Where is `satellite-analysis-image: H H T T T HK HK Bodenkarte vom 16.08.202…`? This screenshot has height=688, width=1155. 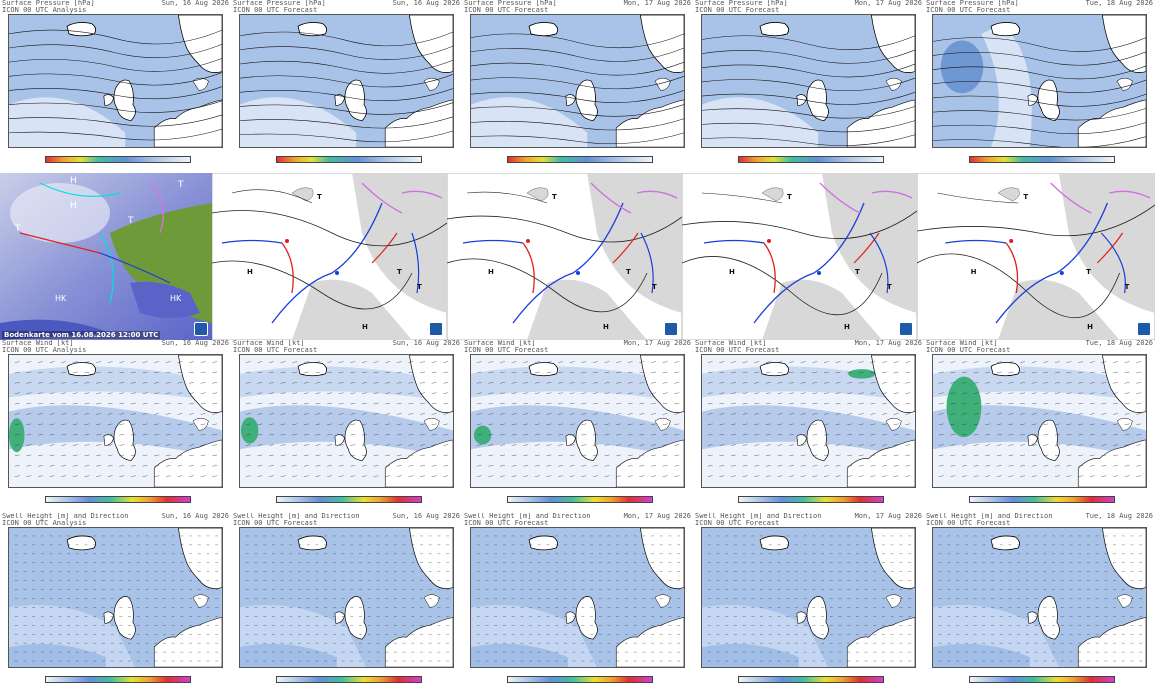 satellite-analysis-image: H H T T T HK HK Bodenkarte vom 16.08.202… is located at coordinates (106, 256).